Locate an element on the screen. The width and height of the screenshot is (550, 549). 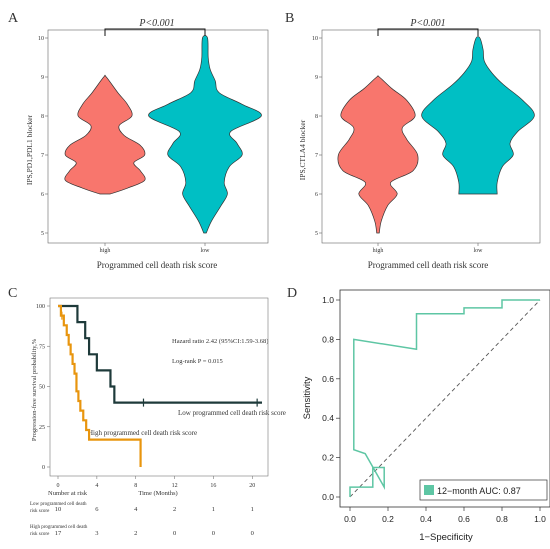
annotation-pvalue-a: P<0.001 is located at coordinates (156, 23).